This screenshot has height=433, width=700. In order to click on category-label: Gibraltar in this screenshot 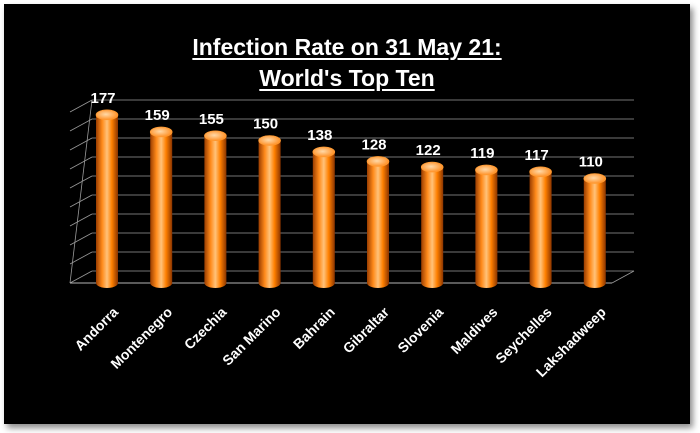, I will do `click(366, 329)`.